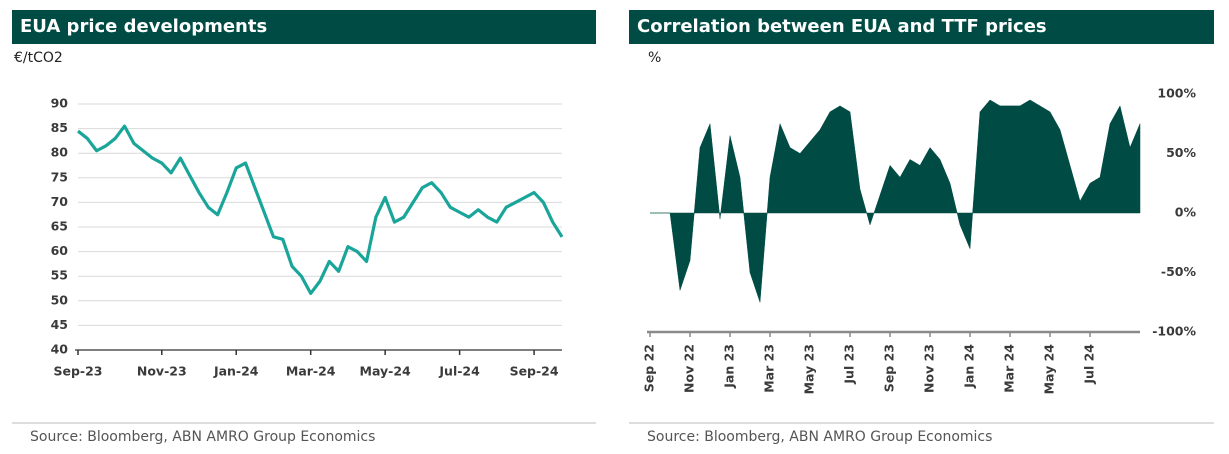 The image size is (1229, 454). I want to click on chart-title: EUA price developments, so click(143, 26).